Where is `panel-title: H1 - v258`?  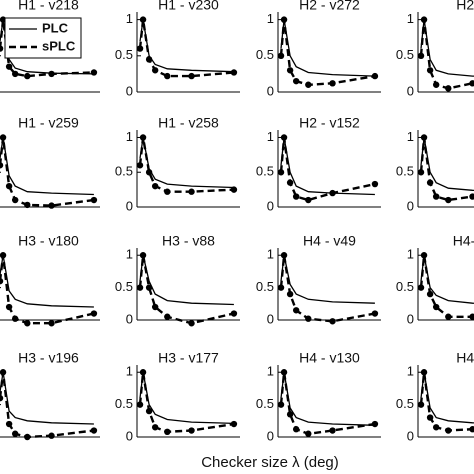
panel-title: H1 - v258 is located at coordinates (188, 123).